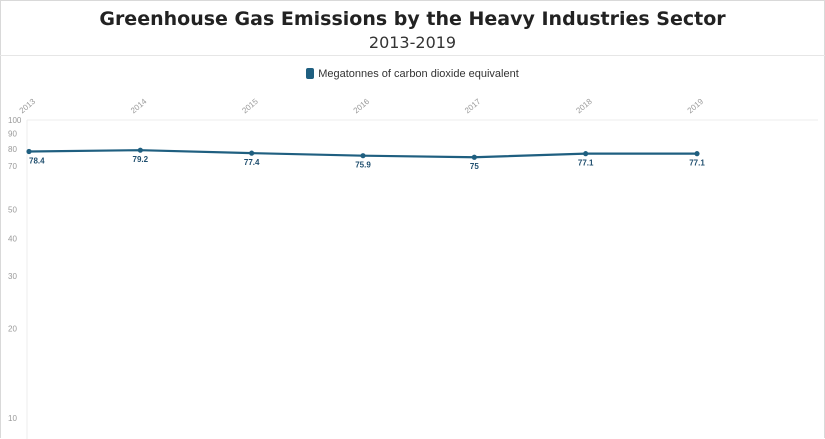 The image size is (825, 439). Describe the element at coordinates (363, 165) in the screenshot. I see `data-label: 75.9` at that location.